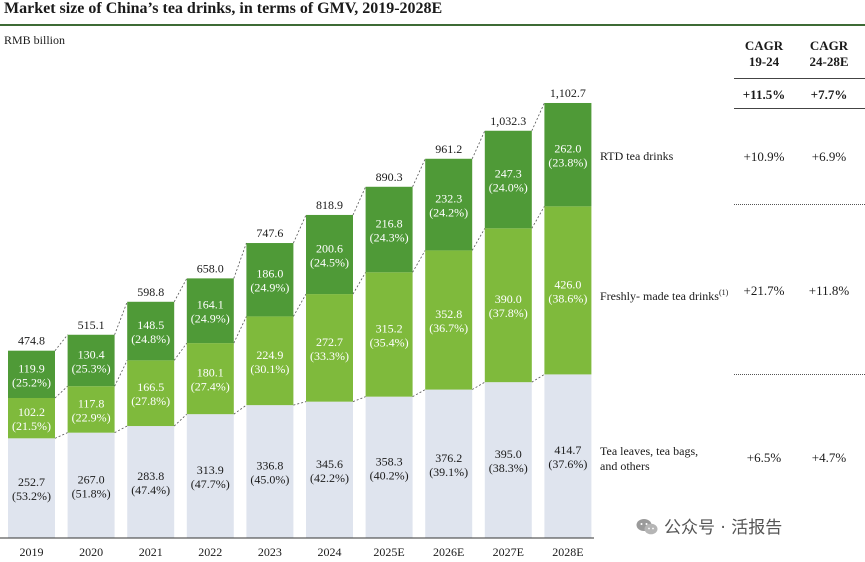 This screenshot has width=865, height=562. I want to click on data-label-value: 216.8, so click(389, 224).